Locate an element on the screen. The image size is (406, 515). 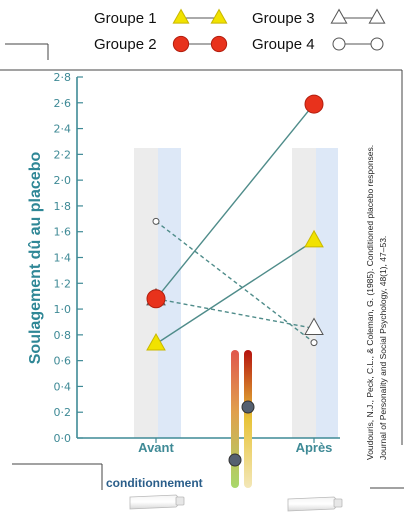
y-tick-label: 1·2 is located at coordinates (63, 283).